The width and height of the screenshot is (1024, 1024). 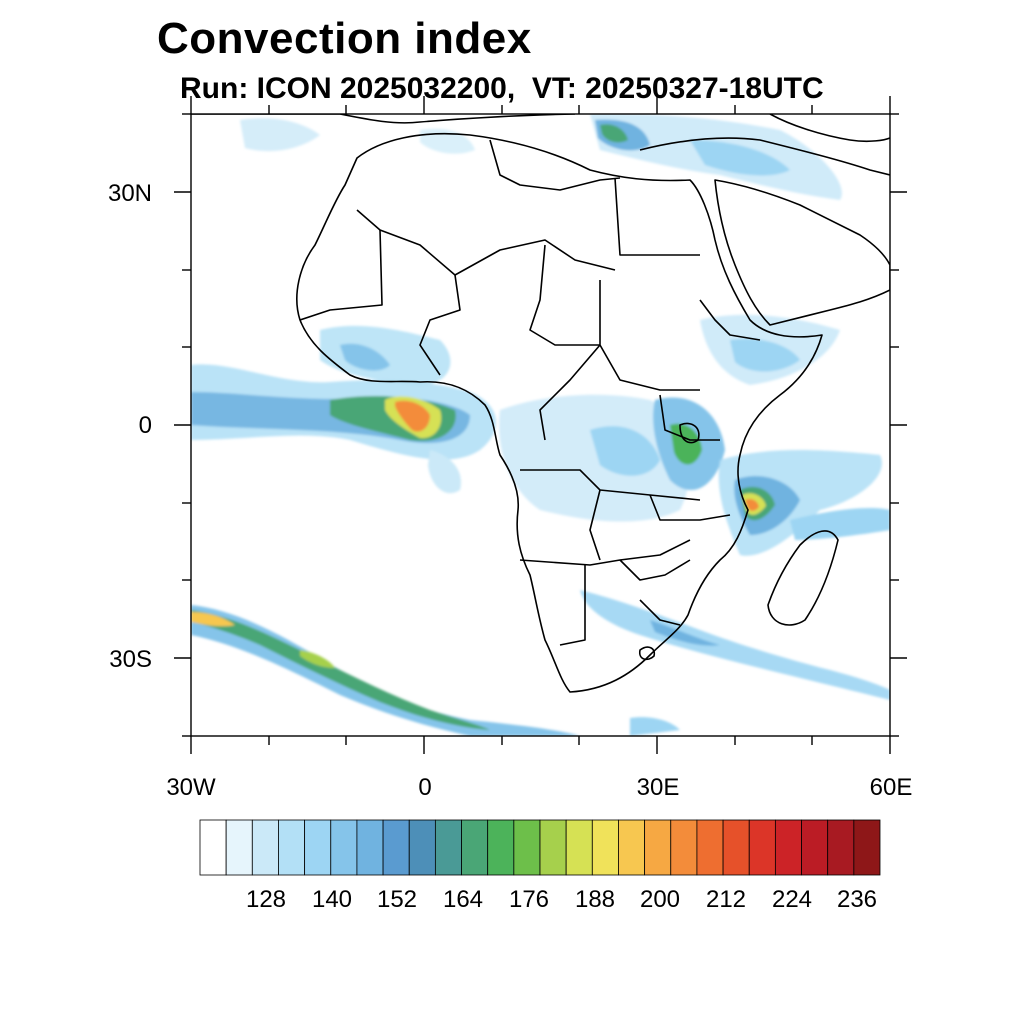 I want to click on colorbar-label-236: 236, so click(x=857, y=899).